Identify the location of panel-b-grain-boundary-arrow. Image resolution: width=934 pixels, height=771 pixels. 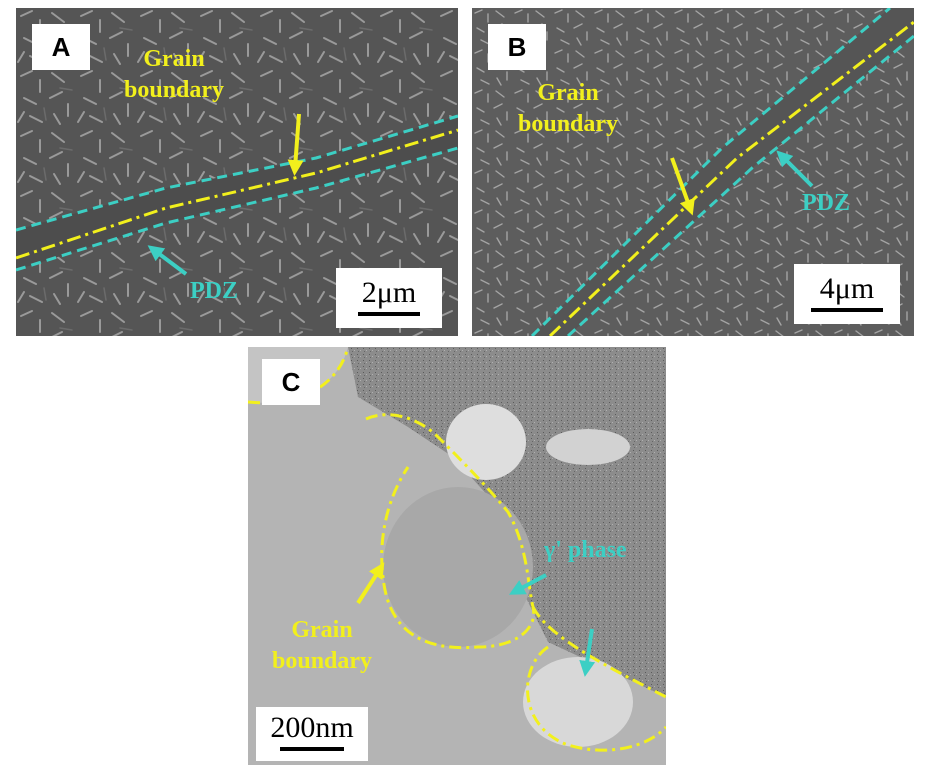
(682, 186).